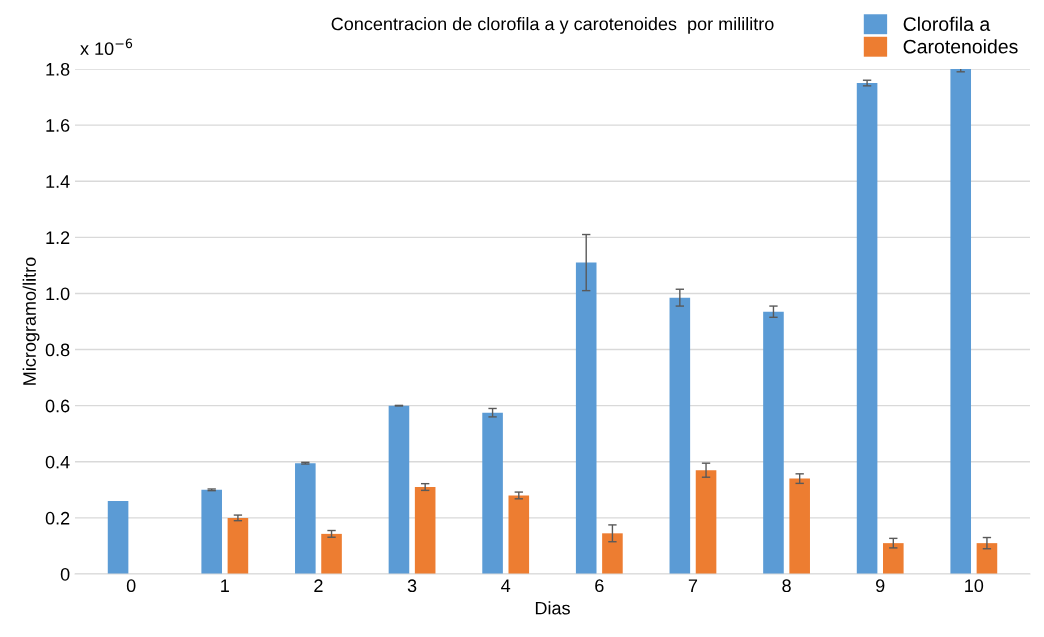  I want to click on x-tick-label: 9, so click(880, 586).